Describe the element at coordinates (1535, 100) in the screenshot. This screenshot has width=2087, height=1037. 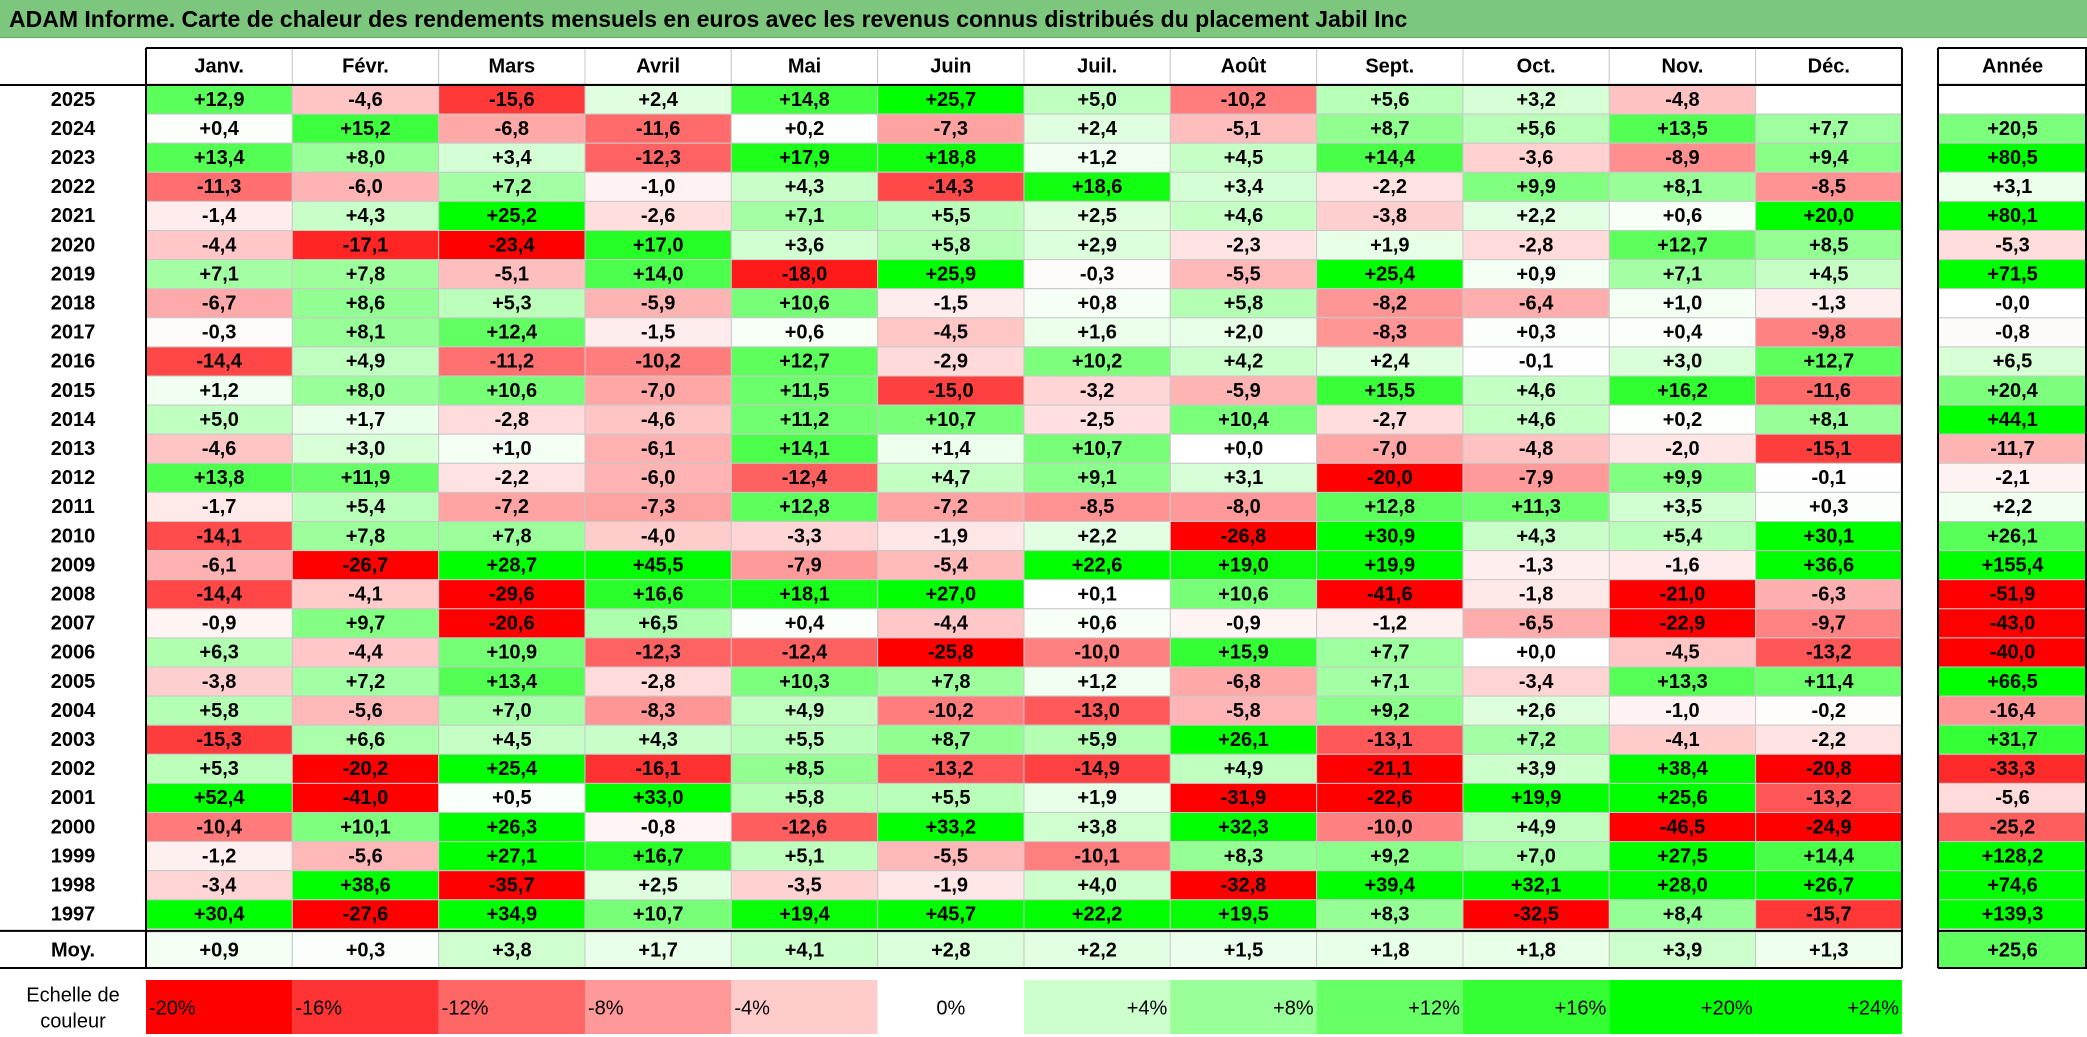
I see `heatmap-cell-value: +3,2` at that location.